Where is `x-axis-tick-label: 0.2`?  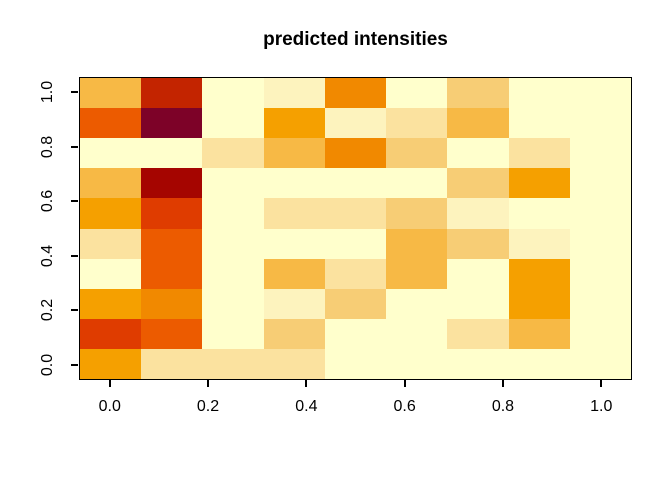 x-axis-tick-label: 0.2 is located at coordinates (208, 406).